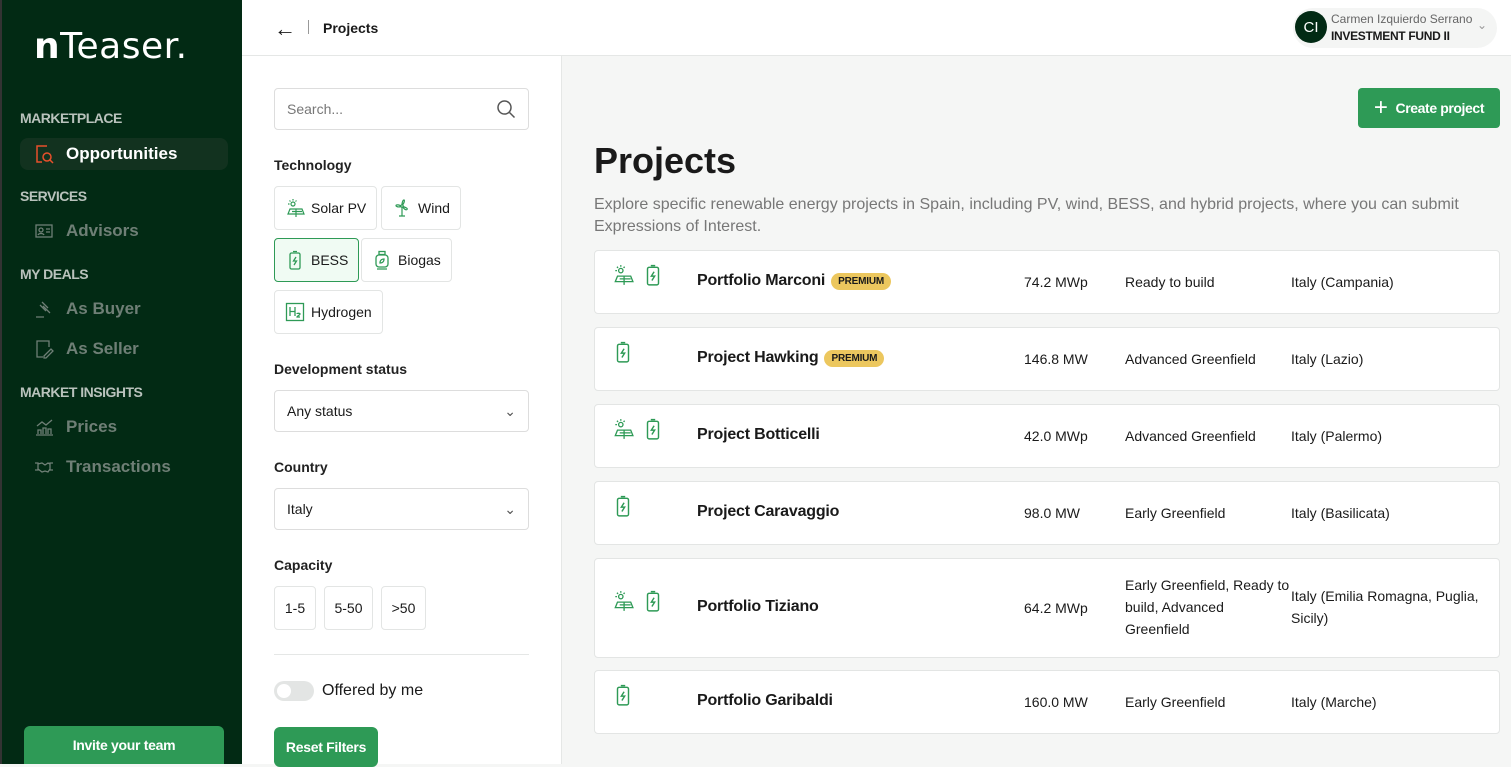 The height and width of the screenshot is (767, 1511). Describe the element at coordinates (348, 608) in the screenshot. I see `capacity-option-5-50: 5-50` at that location.